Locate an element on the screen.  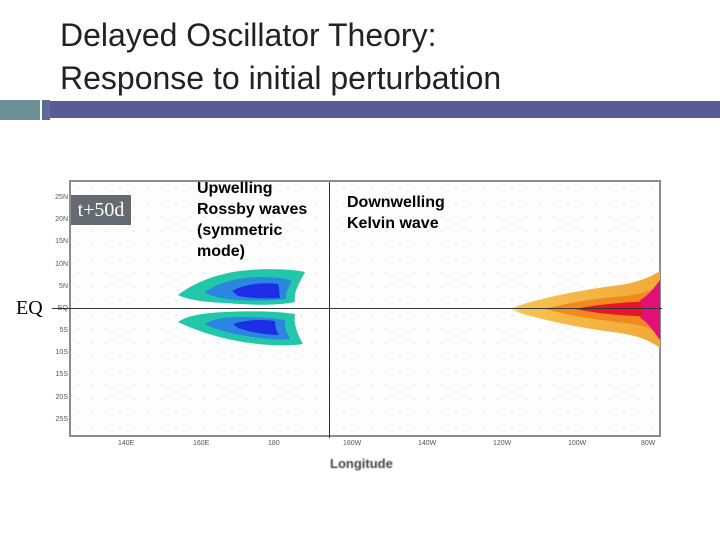
y-tick: 5S is located at coordinates (63, 330).